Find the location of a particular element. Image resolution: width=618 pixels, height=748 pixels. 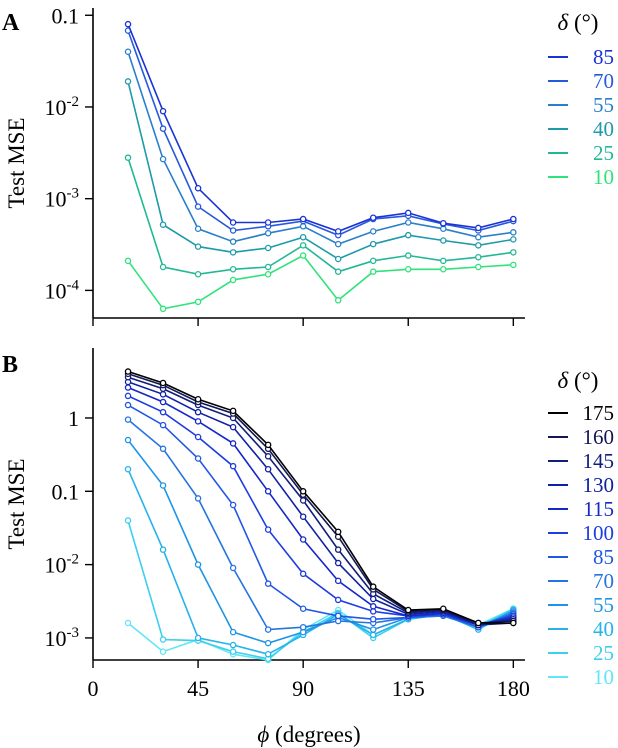

legend-label-145: 145 is located at coordinates (599, 461).